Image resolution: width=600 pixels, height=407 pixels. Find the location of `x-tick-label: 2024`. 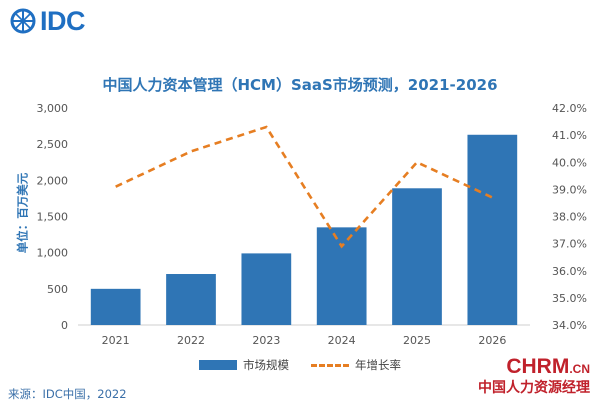

x-tick-label: 2024 is located at coordinates (342, 340).